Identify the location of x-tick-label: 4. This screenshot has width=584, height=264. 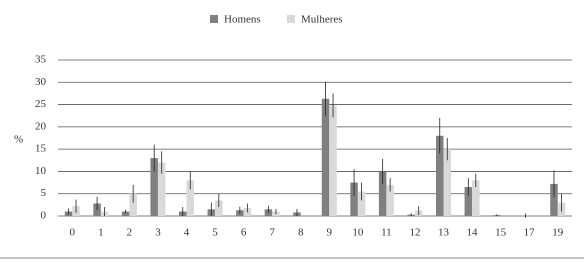
(187, 233).